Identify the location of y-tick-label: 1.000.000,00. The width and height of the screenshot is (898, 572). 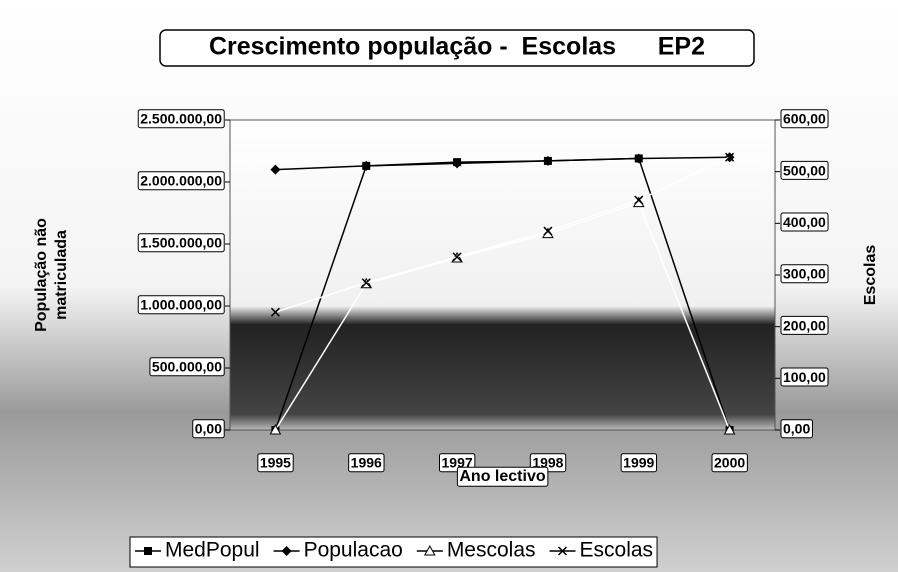
(181, 305).